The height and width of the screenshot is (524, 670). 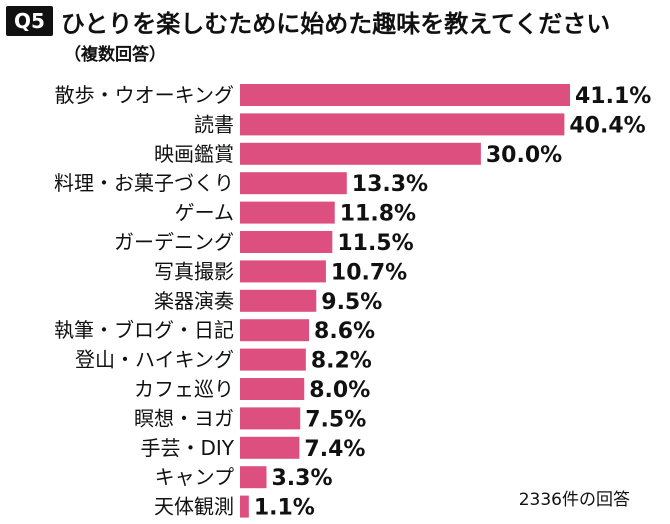 What do you see at coordinates (369, 272) in the screenshot?
I see `value-label: 10.7%` at bounding box center [369, 272].